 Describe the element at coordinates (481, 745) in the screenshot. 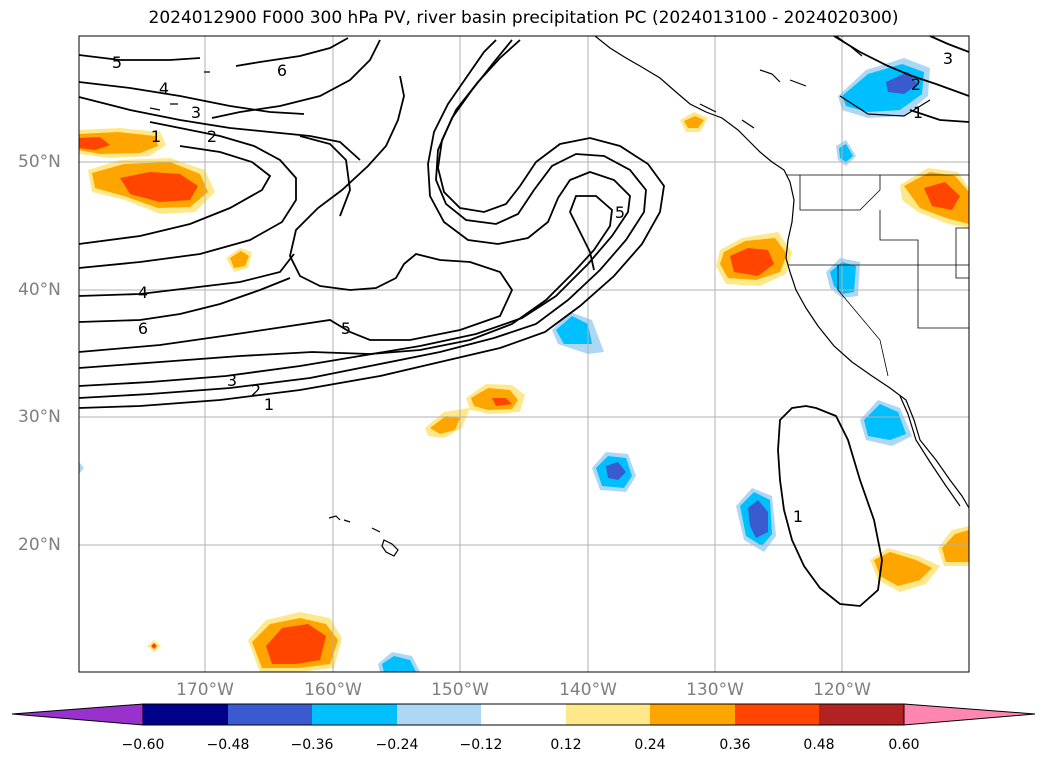

I see `colorbar-tick: −0.12` at that location.